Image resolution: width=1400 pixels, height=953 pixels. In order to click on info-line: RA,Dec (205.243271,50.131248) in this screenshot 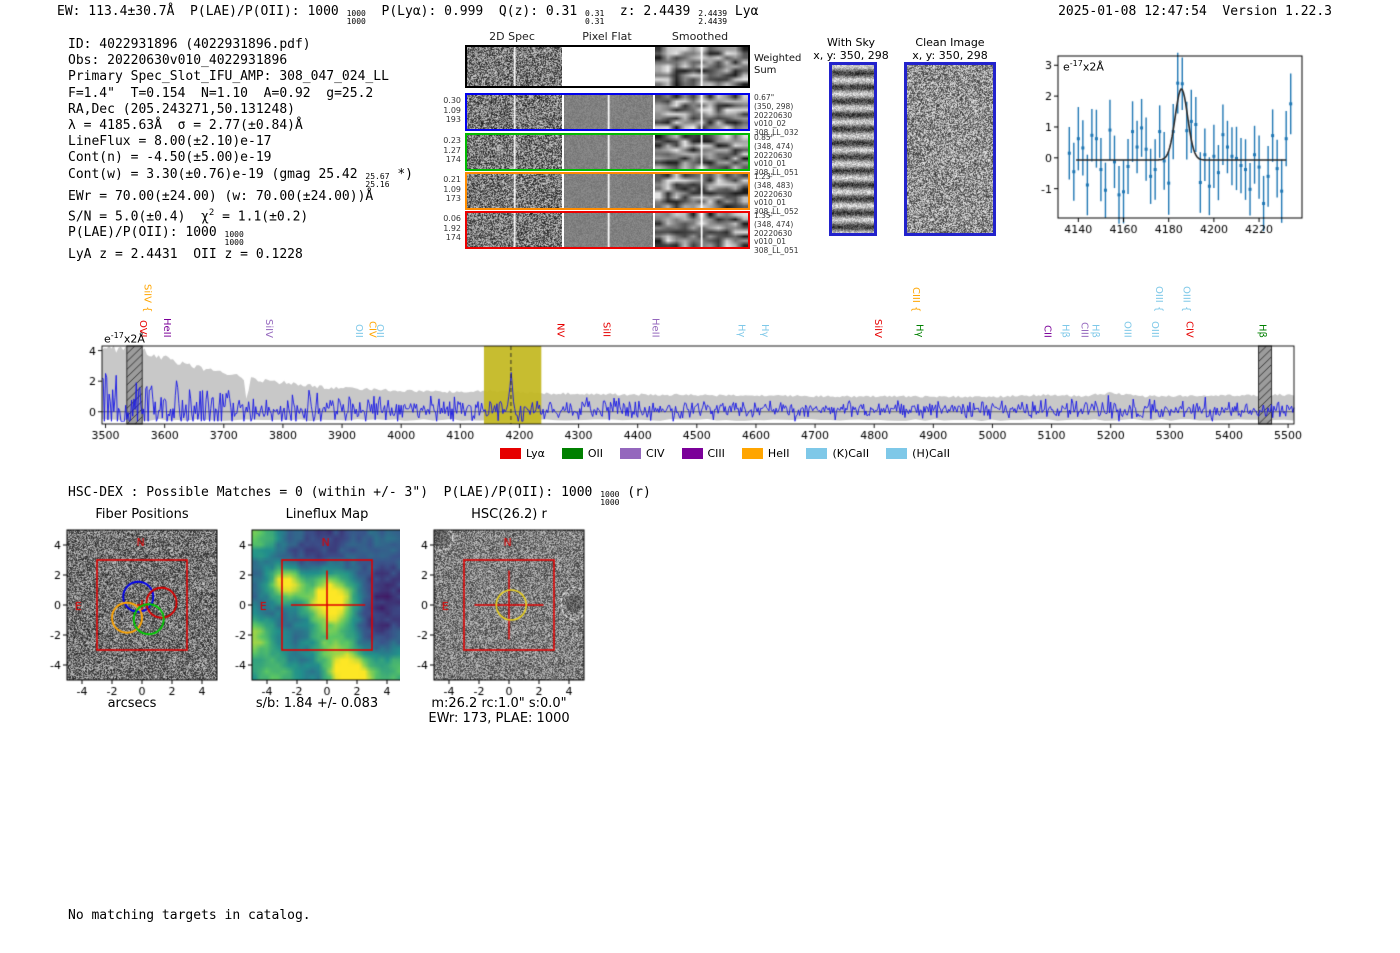, I will do `click(240, 110)`.